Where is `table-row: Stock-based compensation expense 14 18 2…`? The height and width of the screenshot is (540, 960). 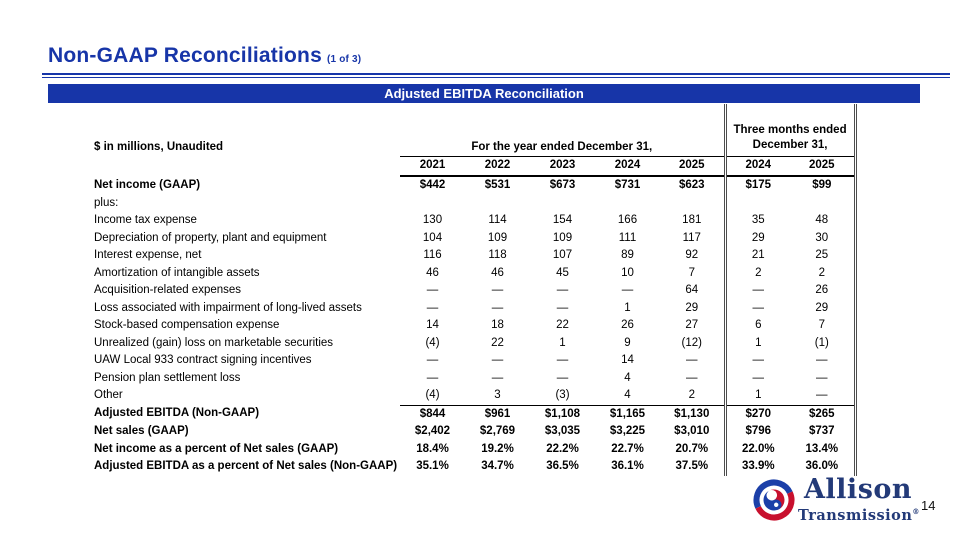 table-row: Stock-based compensation expense 14 18 2… is located at coordinates (475, 326).